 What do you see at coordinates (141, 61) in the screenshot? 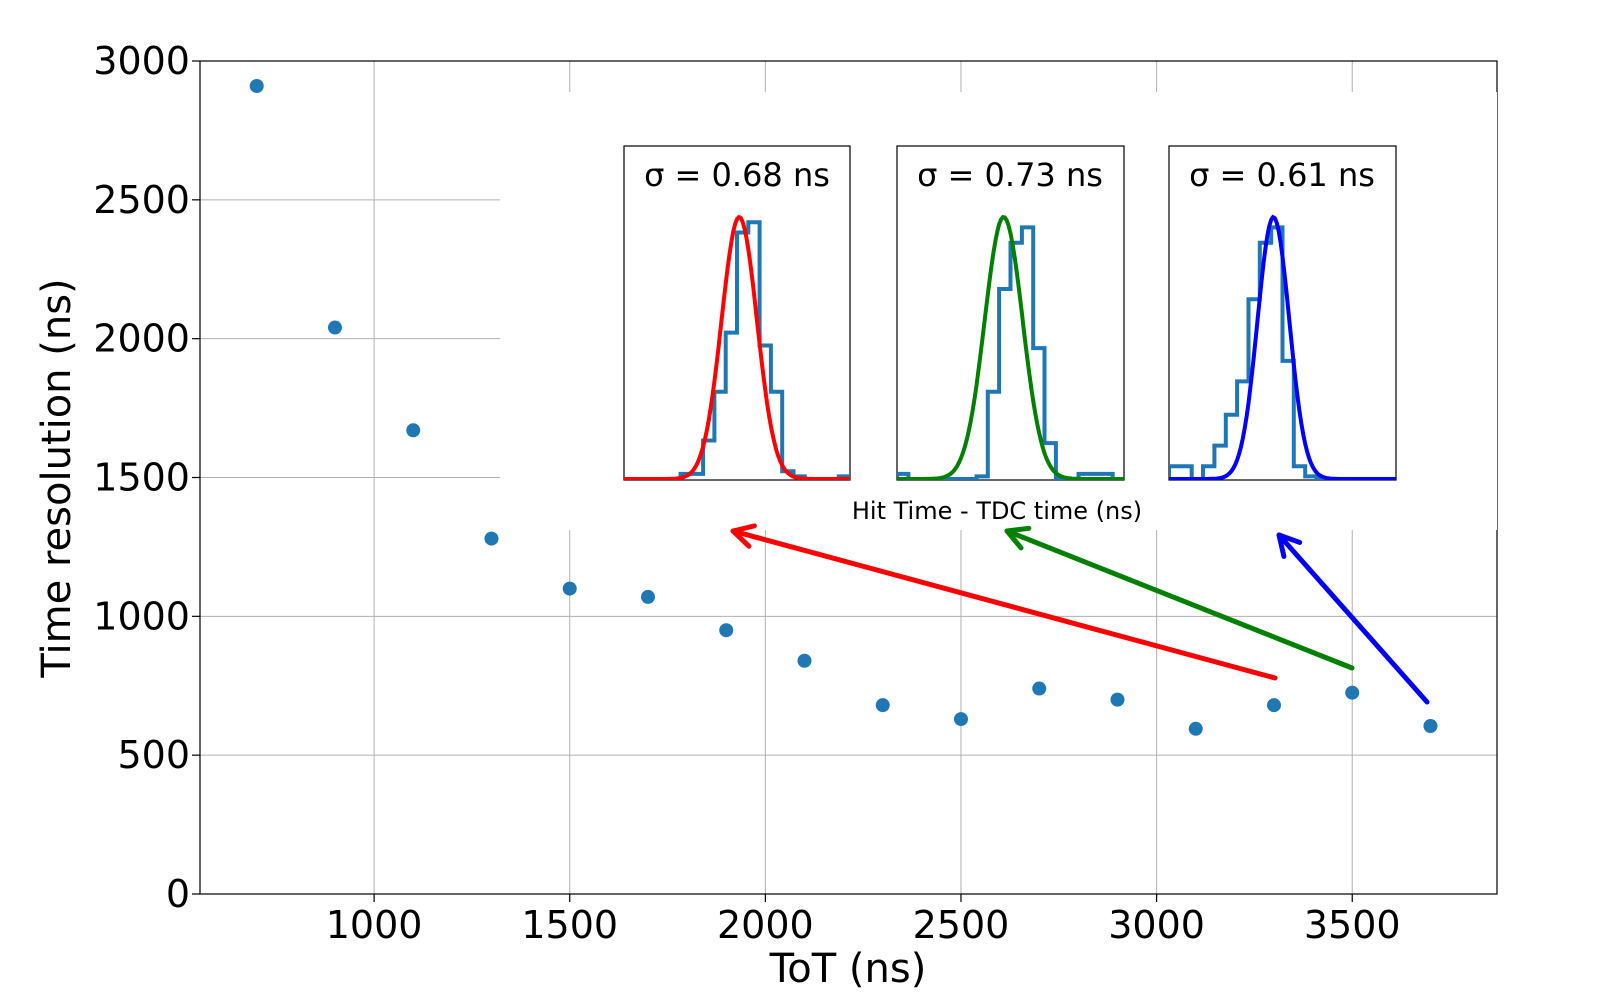
I see `y-tick-label: 3000` at bounding box center [141, 61].